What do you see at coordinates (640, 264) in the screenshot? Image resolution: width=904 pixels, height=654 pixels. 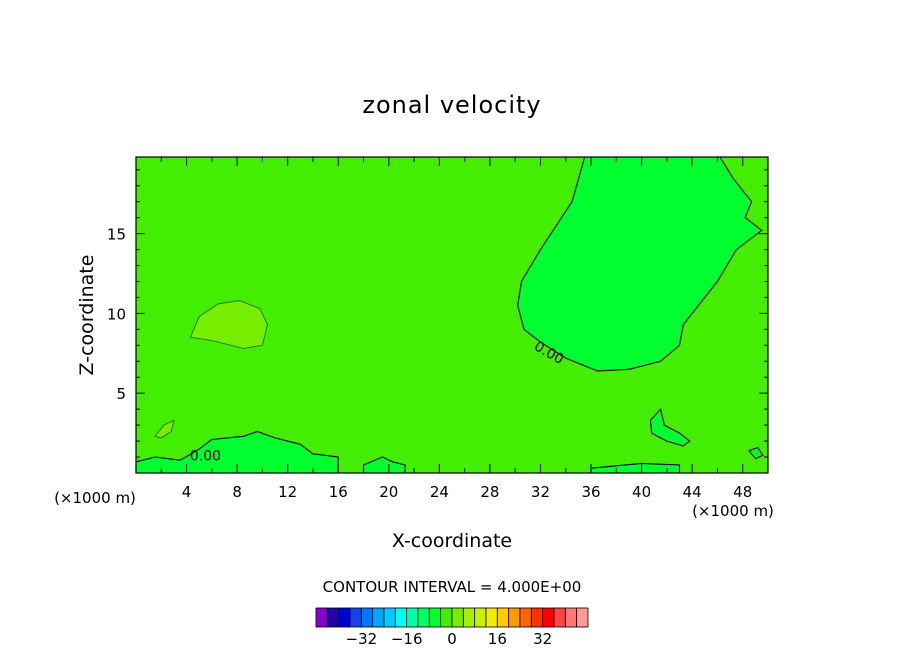 I see `contour-region-negative-upper-right` at bounding box center [640, 264].